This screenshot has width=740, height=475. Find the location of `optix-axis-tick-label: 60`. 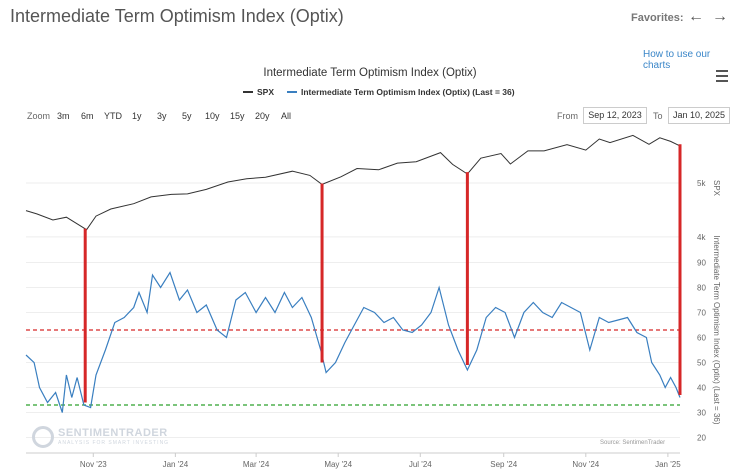

optix-axis-tick-label: 60 is located at coordinates (701, 338).